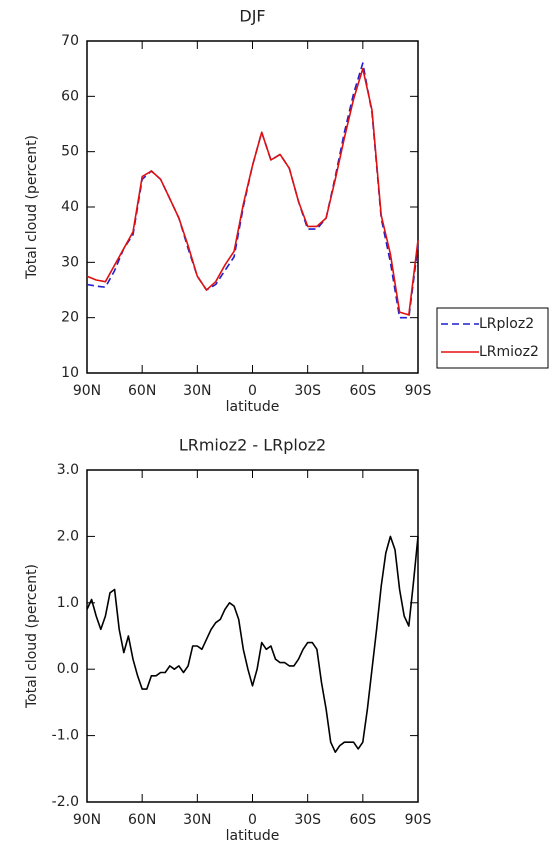 Image resolution: width=553 pixels, height=861 pixels. Describe the element at coordinates (252, 16) in the screenshot. I see `chart-title: DJF` at that location.